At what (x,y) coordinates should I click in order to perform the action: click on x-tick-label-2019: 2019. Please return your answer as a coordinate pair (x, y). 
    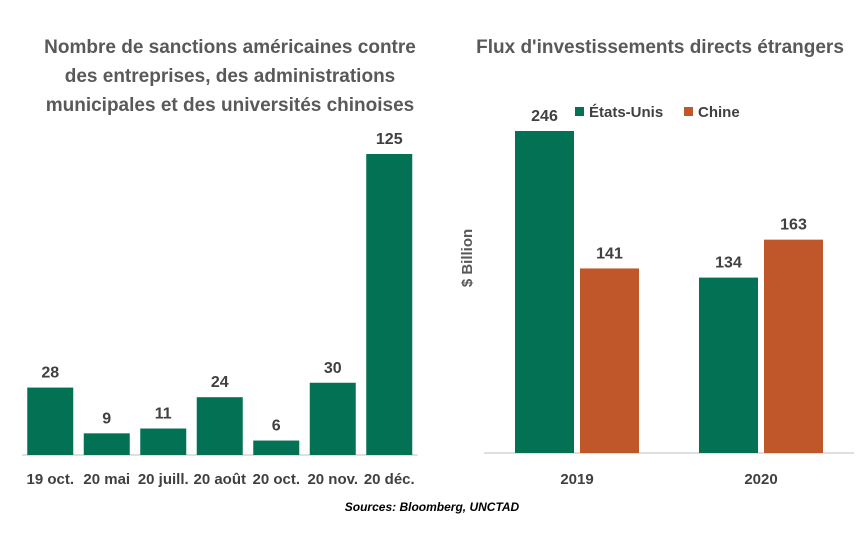
    Looking at the image, I should click on (576, 479).